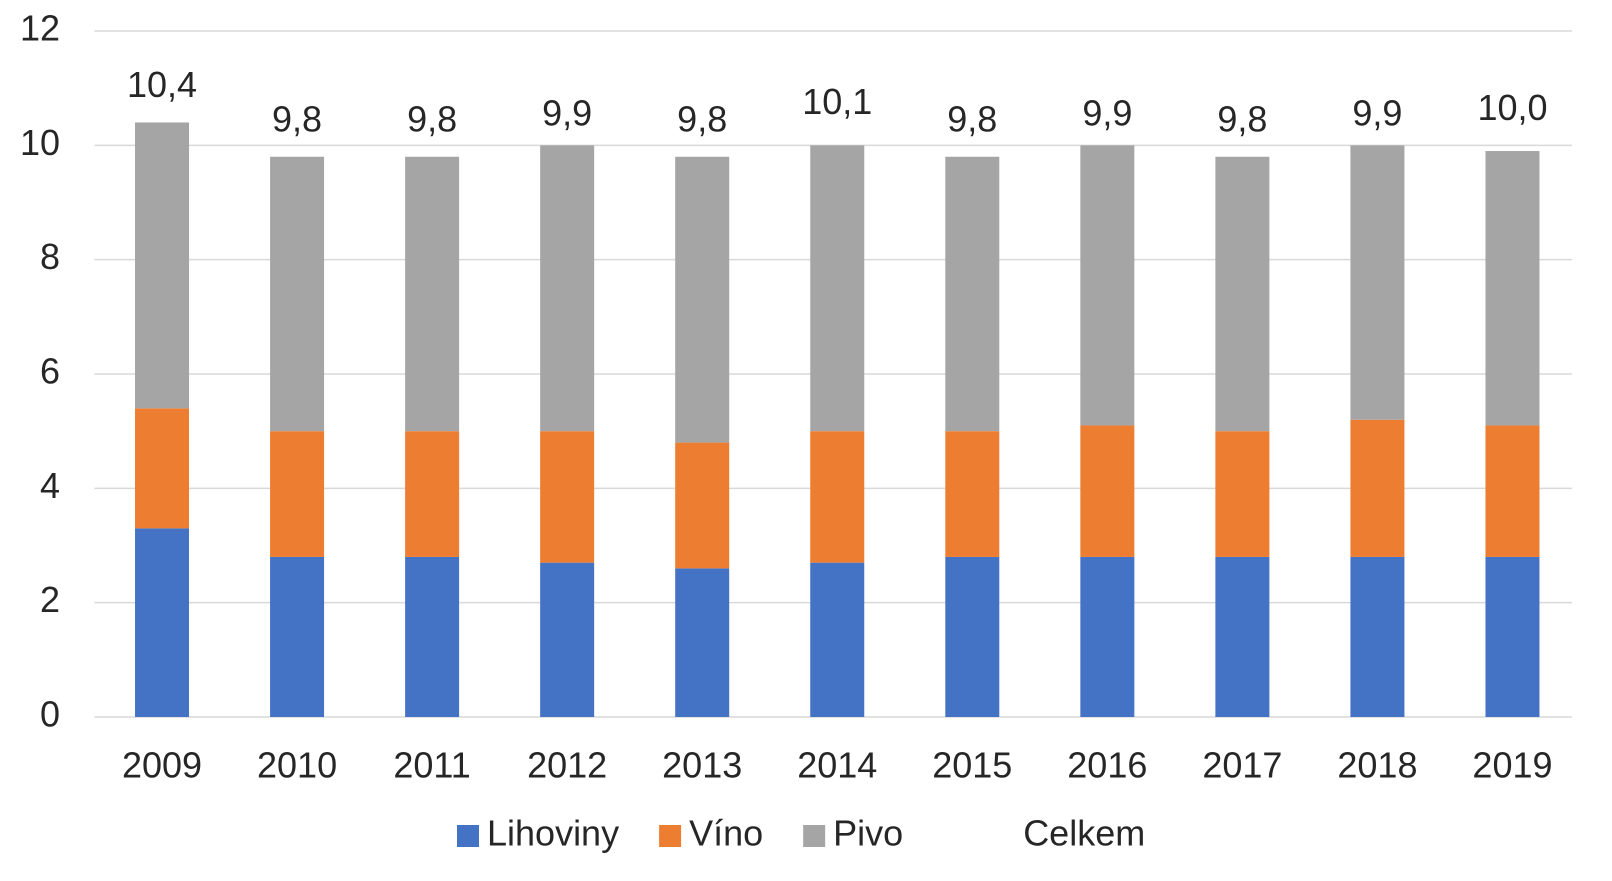 Image resolution: width=1612 pixels, height=881 pixels. What do you see at coordinates (567, 765) in the screenshot?
I see `x-tick-label: 2012` at bounding box center [567, 765].